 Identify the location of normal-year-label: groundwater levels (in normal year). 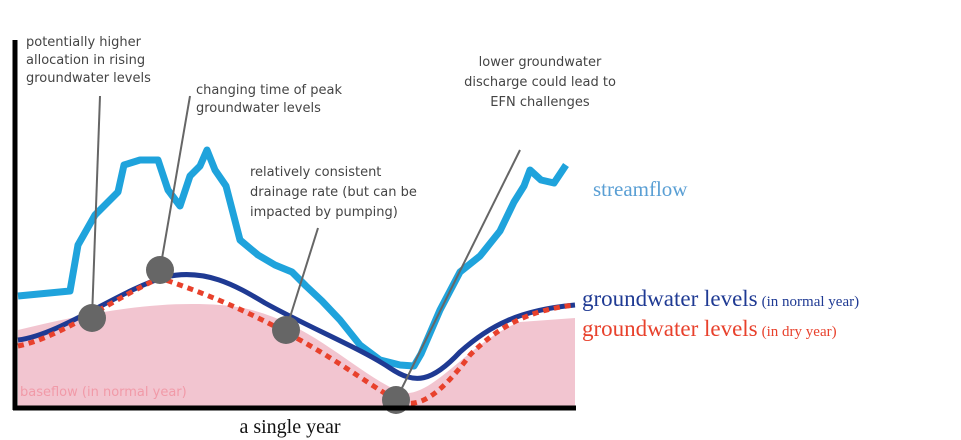
(720, 298).